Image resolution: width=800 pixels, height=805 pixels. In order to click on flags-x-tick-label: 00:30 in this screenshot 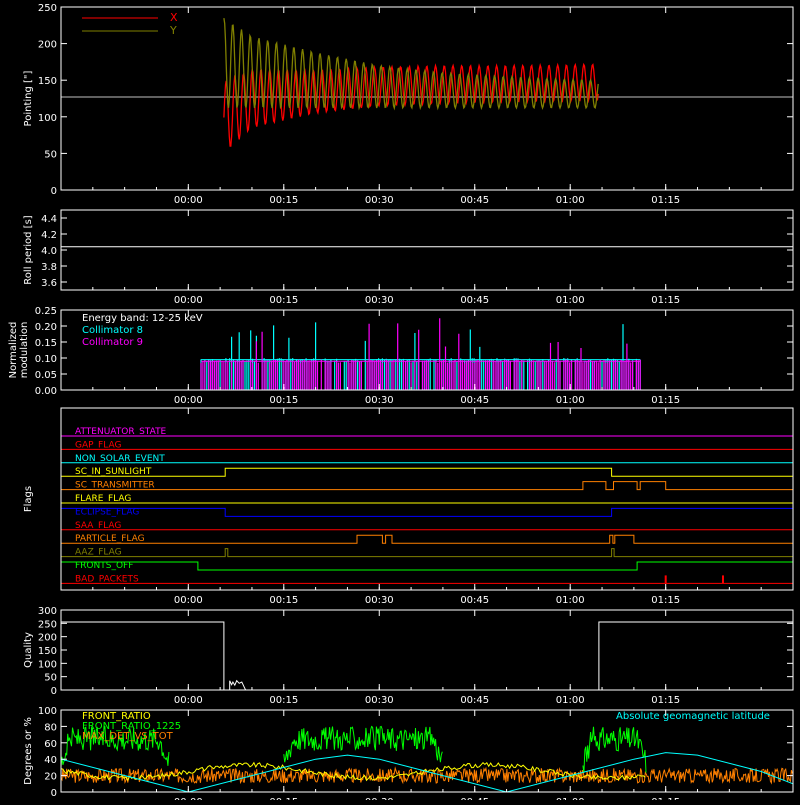, I will do `click(379, 600)`.